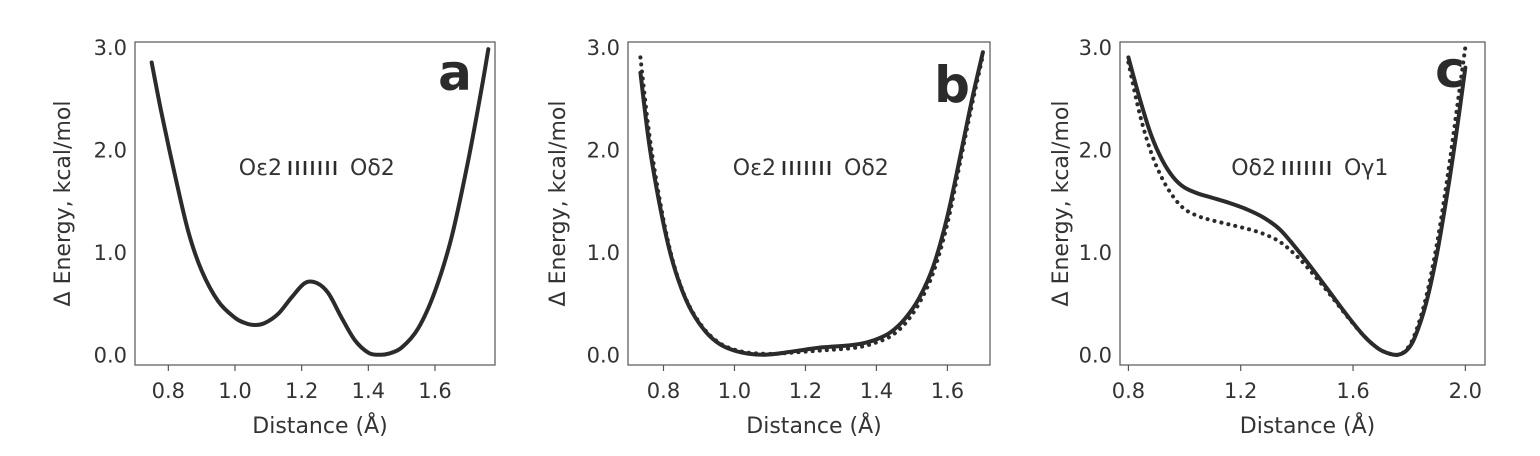 This screenshot has height=456, width=1540. I want to click on series-line-dotted, so click(811, 204).